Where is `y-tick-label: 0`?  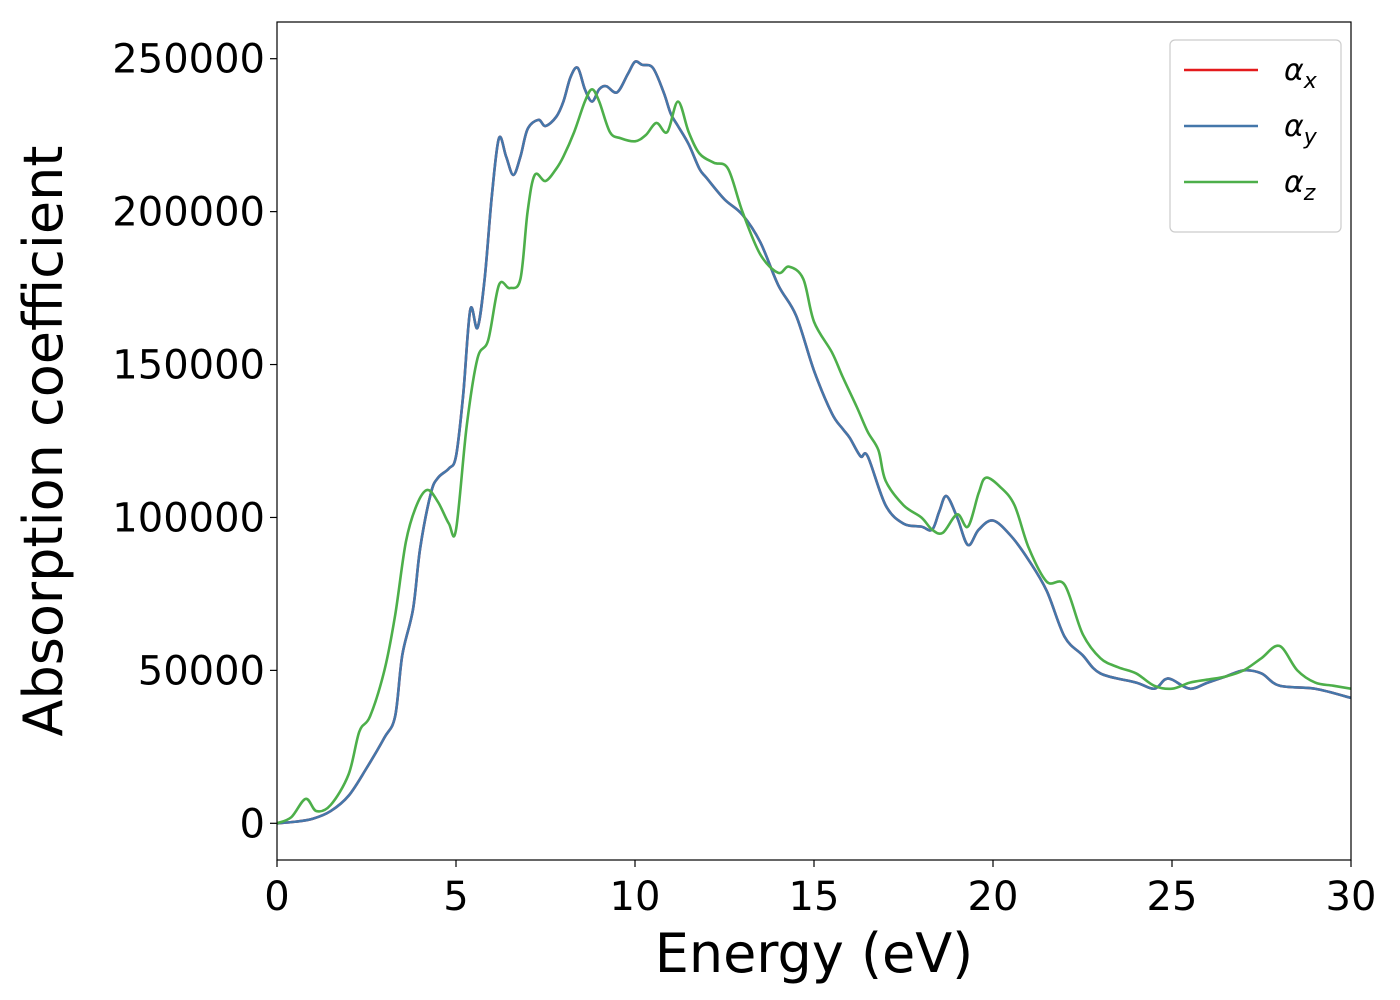 y-tick-label: 0 is located at coordinates (252, 824).